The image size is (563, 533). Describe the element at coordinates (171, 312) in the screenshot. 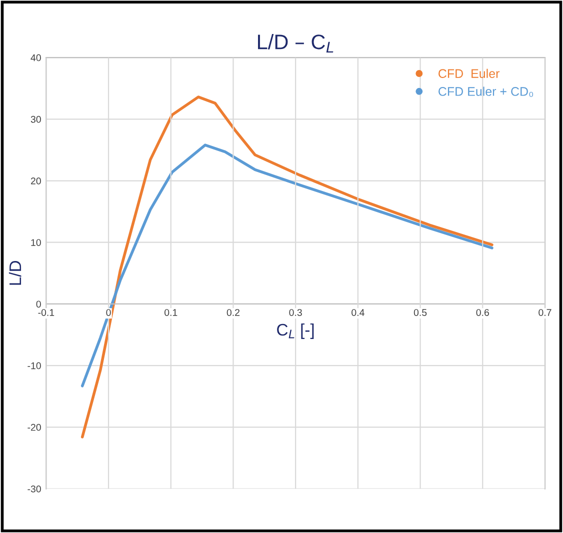

I see `x-tick-label: 0.1` at that location.